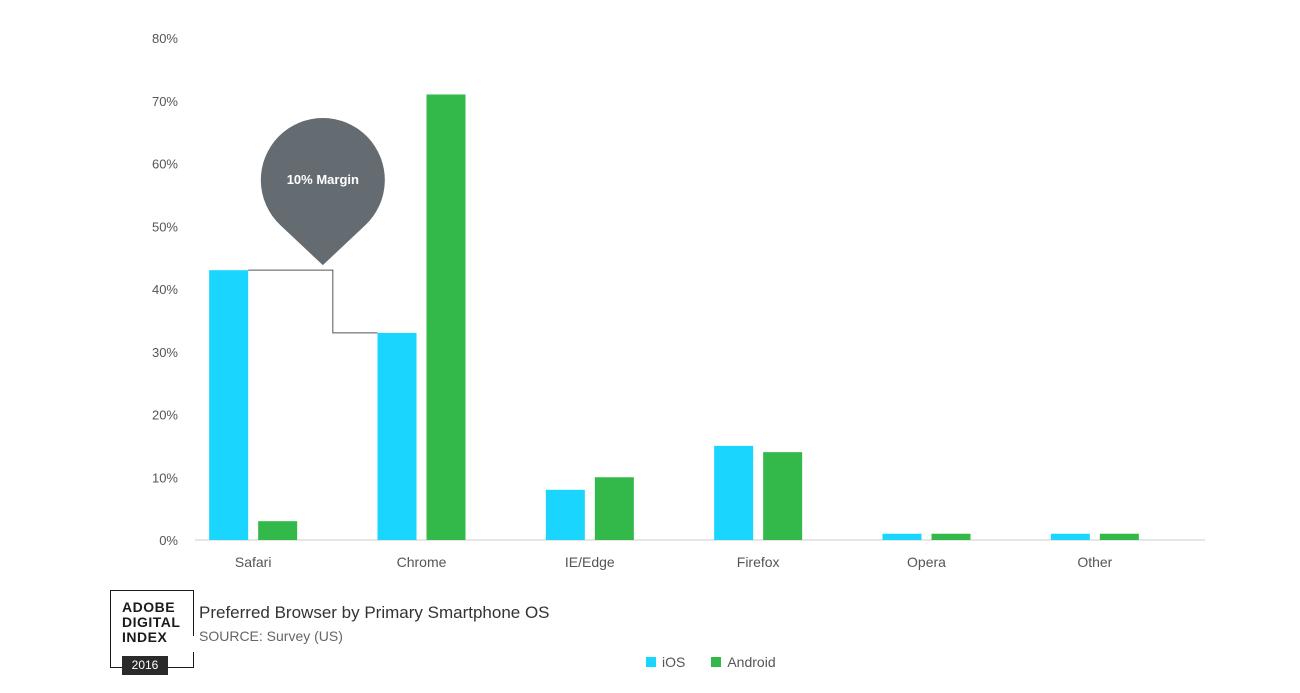 The image size is (1300, 693). What do you see at coordinates (151, 622) in the screenshot?
I see `logo-text: ADOBE DIGITAL INDEX` at bounding box center [151, 622].